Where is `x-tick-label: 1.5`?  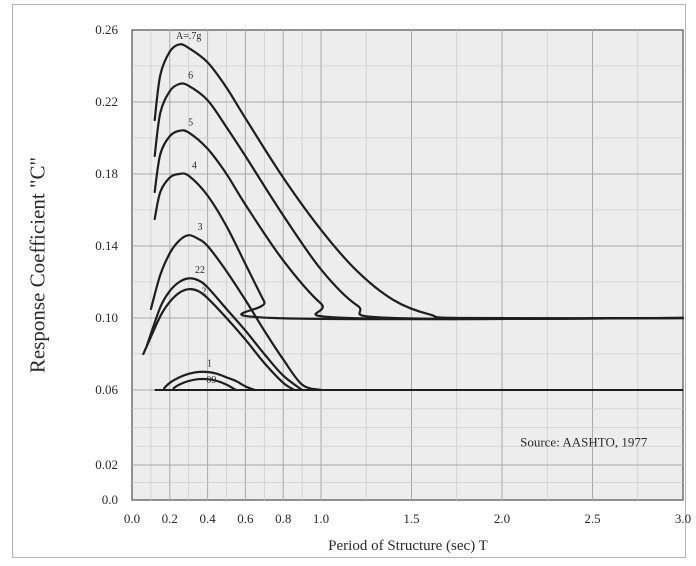
x-tick-label: 1.5 is located at coordinates (411, 518).